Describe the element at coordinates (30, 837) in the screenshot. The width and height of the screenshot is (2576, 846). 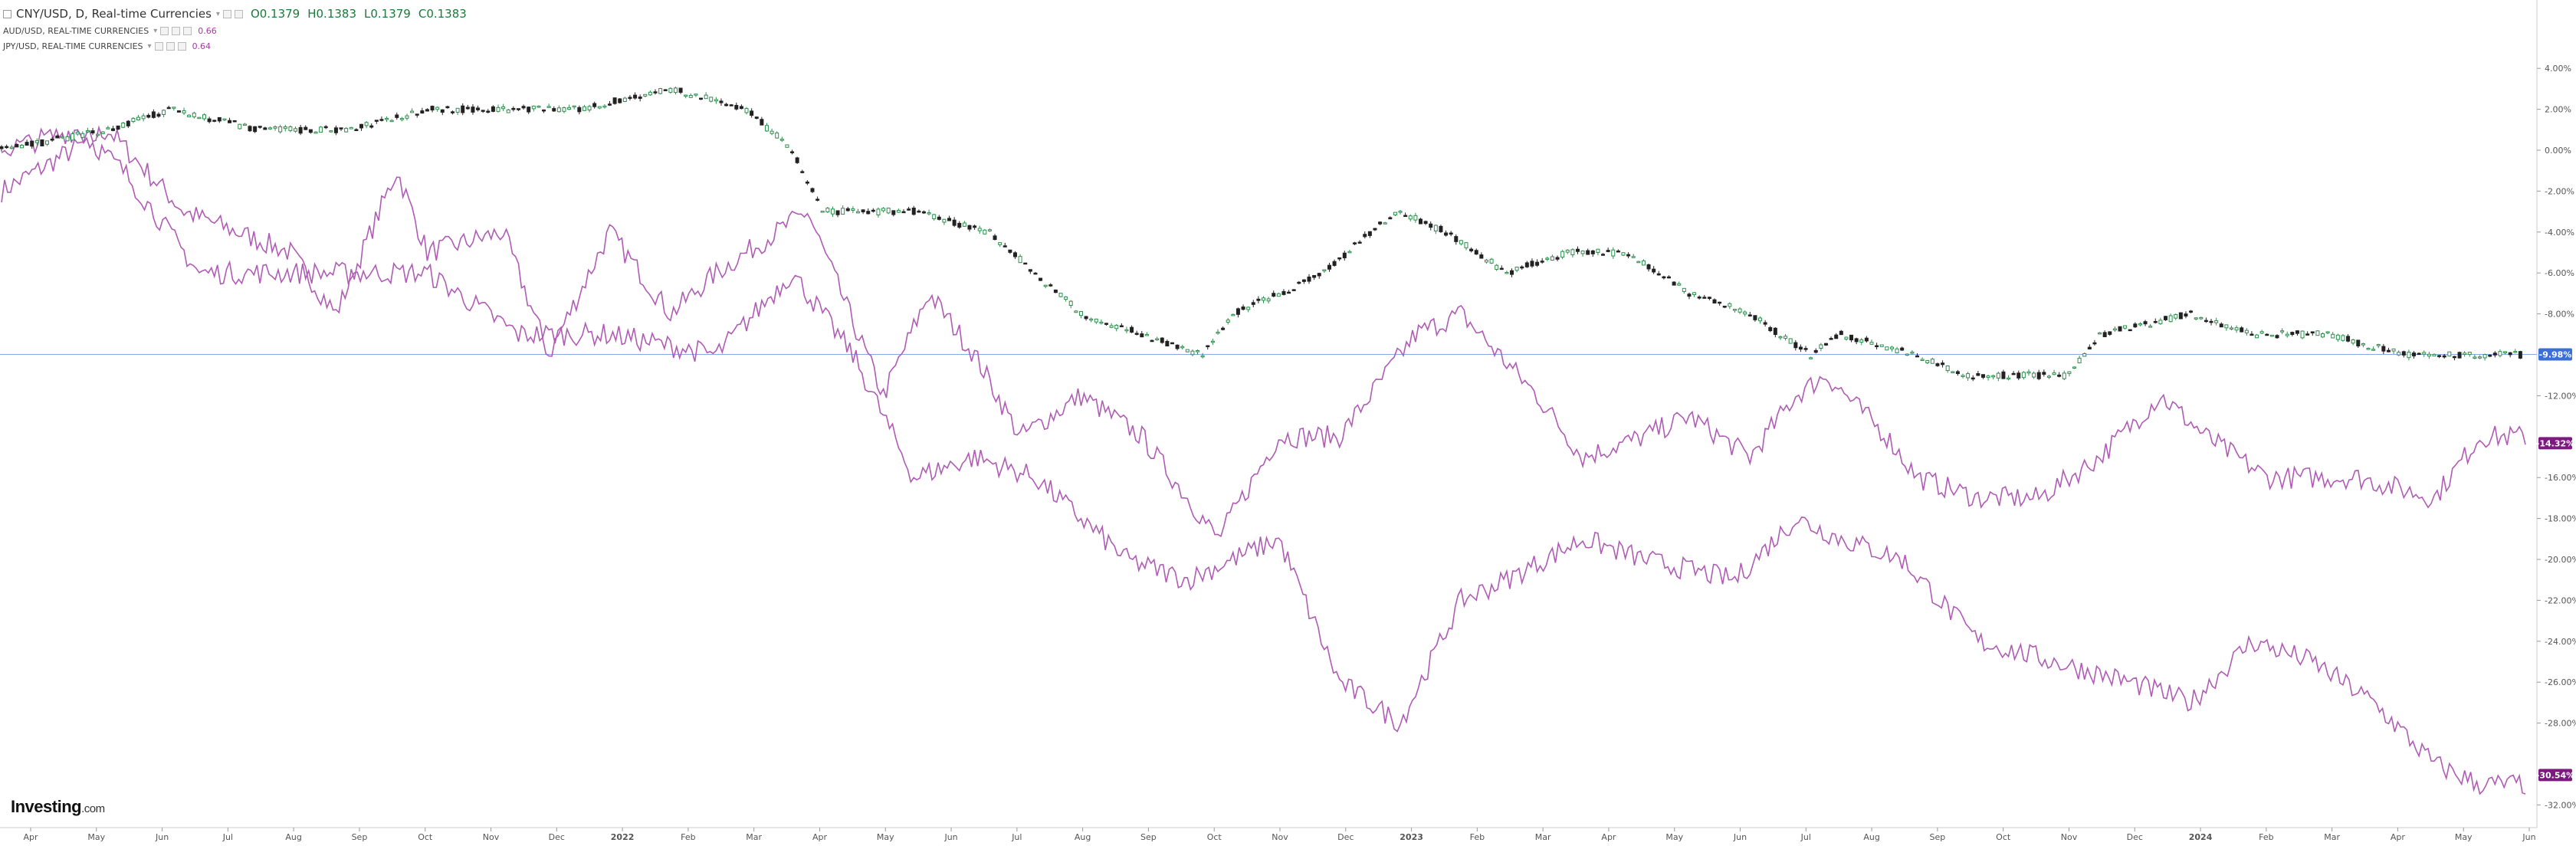
I see `x-tick-label: Apr` at that location.